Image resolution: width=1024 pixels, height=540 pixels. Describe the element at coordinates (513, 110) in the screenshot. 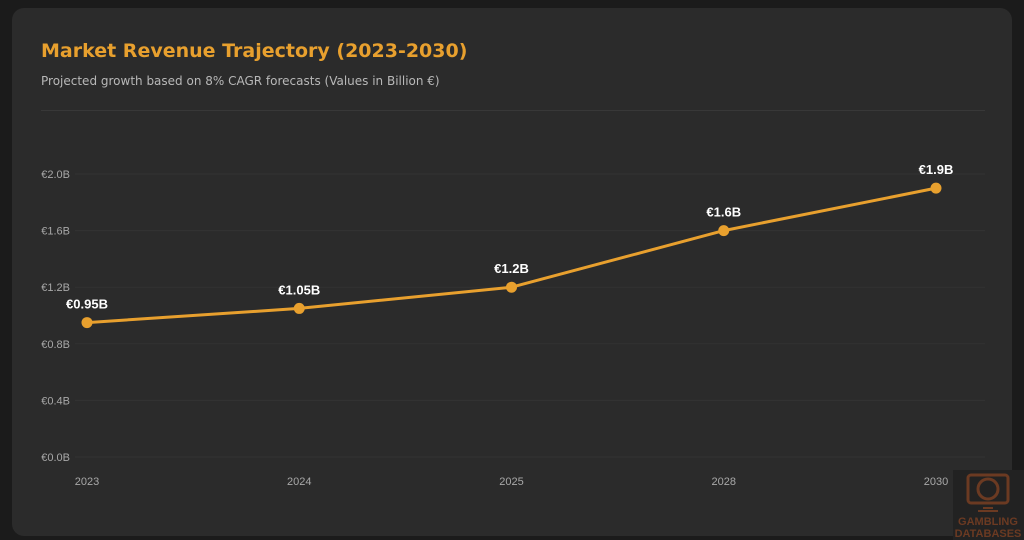

I see `divider` at that location.